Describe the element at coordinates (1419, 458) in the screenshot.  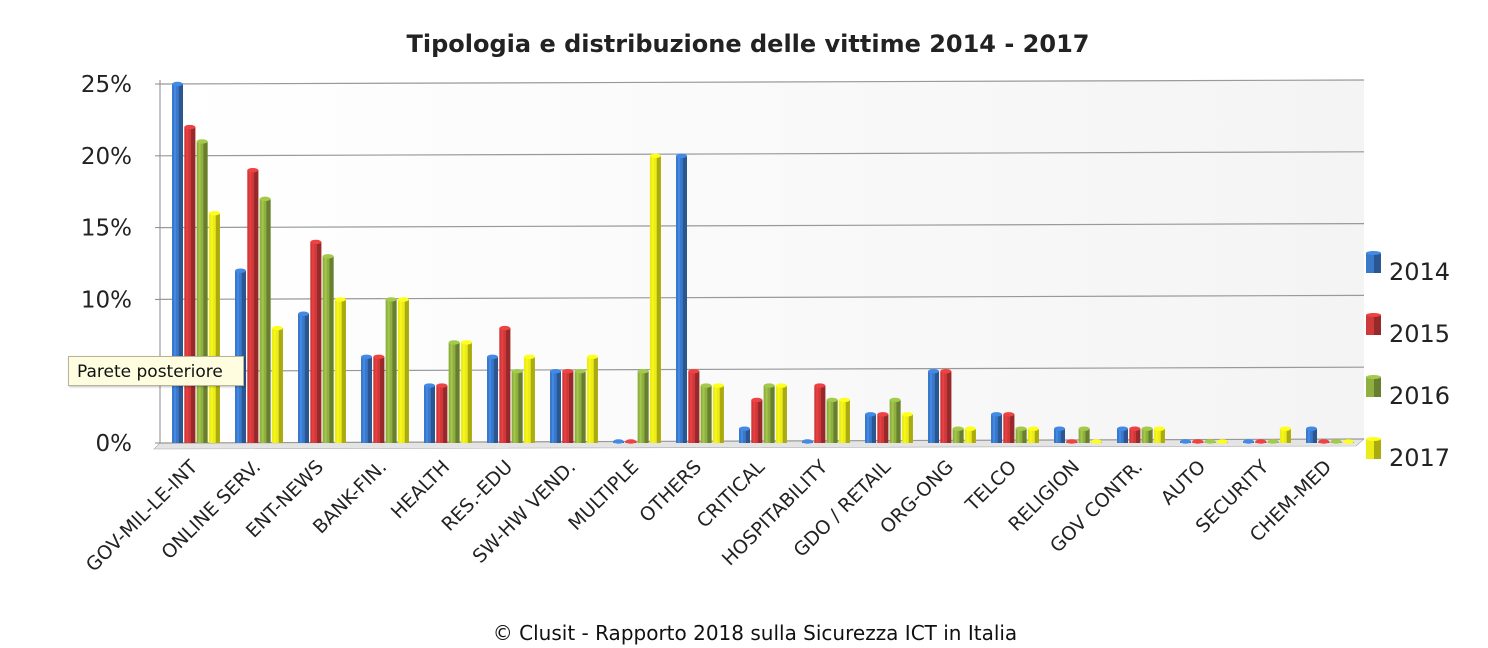
I see `legend-label: 2017` at that location.